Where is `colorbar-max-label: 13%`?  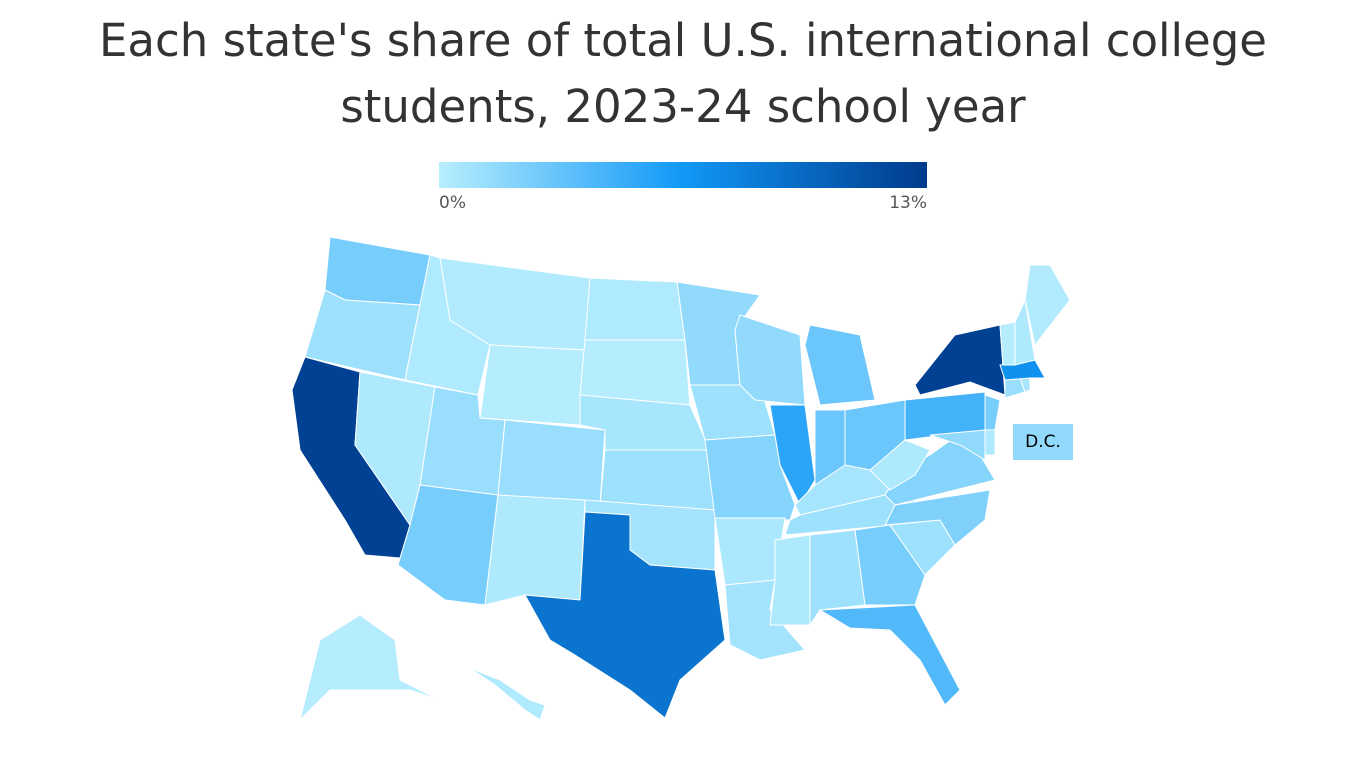
colorbar-max-label: 13% is located at coordinates (908, 203).